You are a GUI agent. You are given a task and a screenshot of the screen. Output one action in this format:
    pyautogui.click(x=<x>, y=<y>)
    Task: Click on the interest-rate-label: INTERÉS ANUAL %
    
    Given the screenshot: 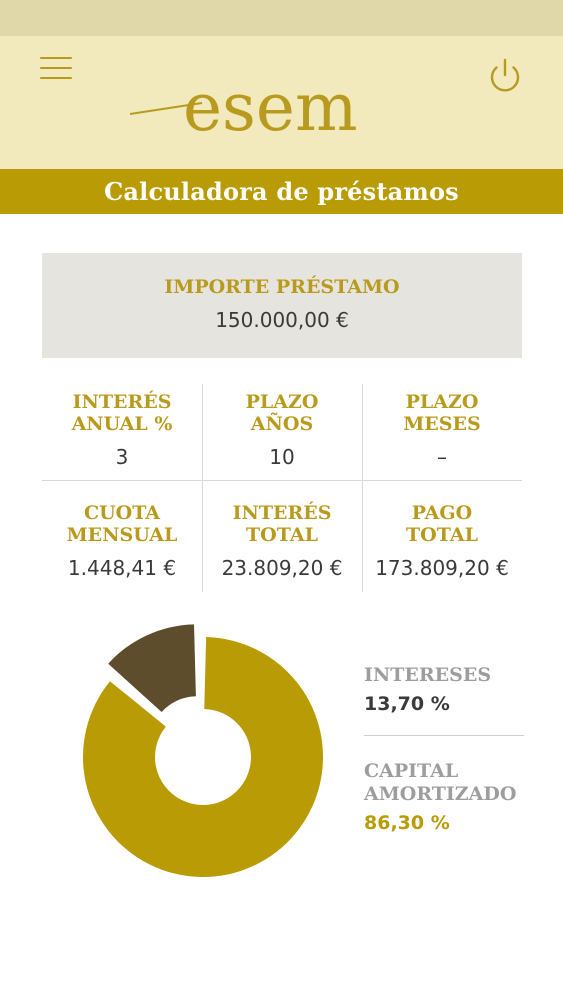 What is the action you would take?
    pyautogui.click(x=122, y=413)
    